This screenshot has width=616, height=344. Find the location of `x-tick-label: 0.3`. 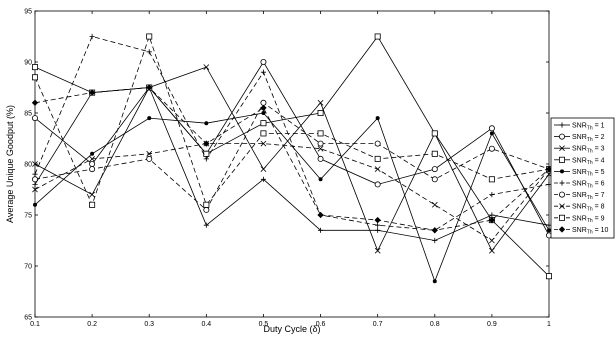

x-tick-label: 0.3 is located at coordinates (149, 324).